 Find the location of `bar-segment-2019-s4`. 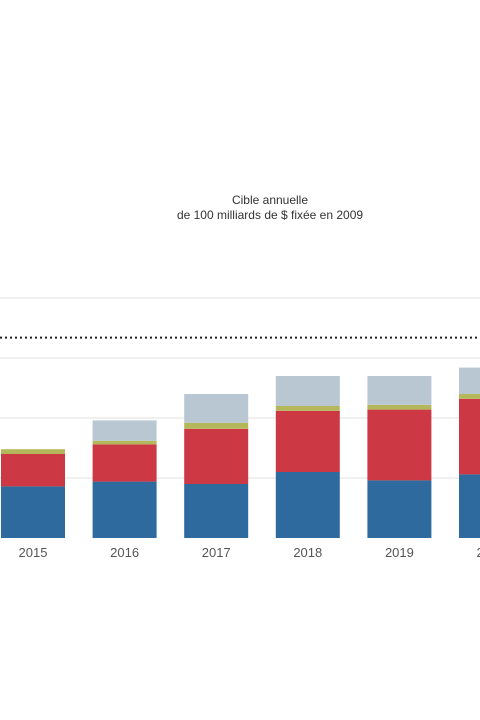

bar-segment-2019-s4 is located at coordinates (399, 390).